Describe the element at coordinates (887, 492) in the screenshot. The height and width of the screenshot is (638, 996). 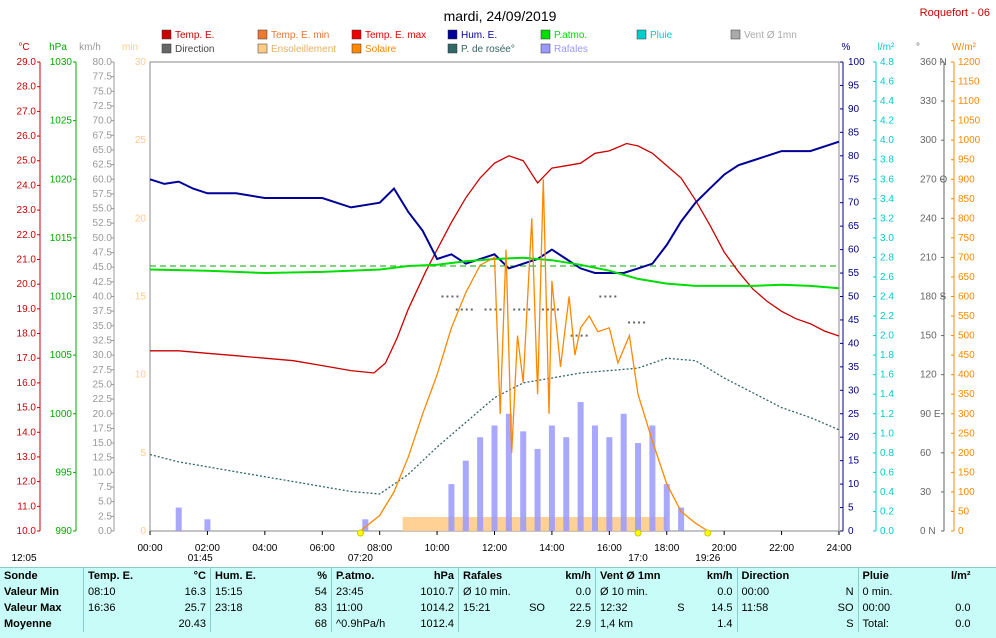
I see `tick-label-rain: 0.4` at that location.